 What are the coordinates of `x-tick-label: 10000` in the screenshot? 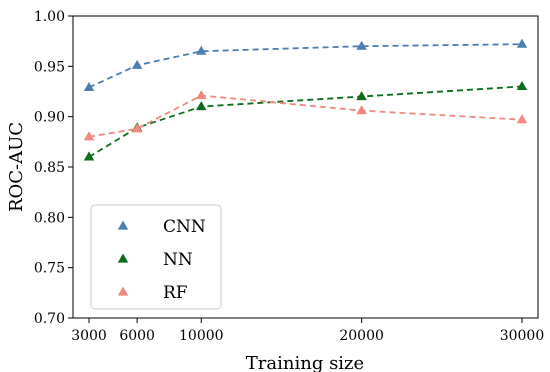 It's located at (201, 336).